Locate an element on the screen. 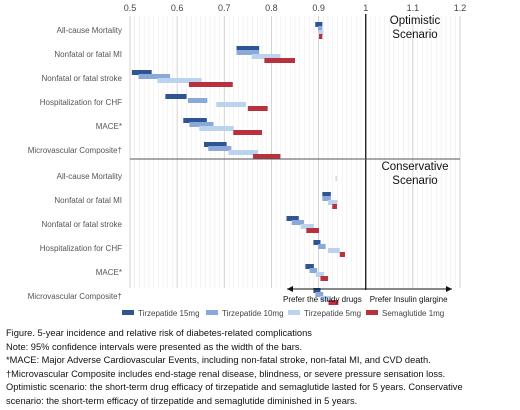 The width and height of the screenshot is (520, 410). scenario-label: Conservative is located at coordinates (414, 167).